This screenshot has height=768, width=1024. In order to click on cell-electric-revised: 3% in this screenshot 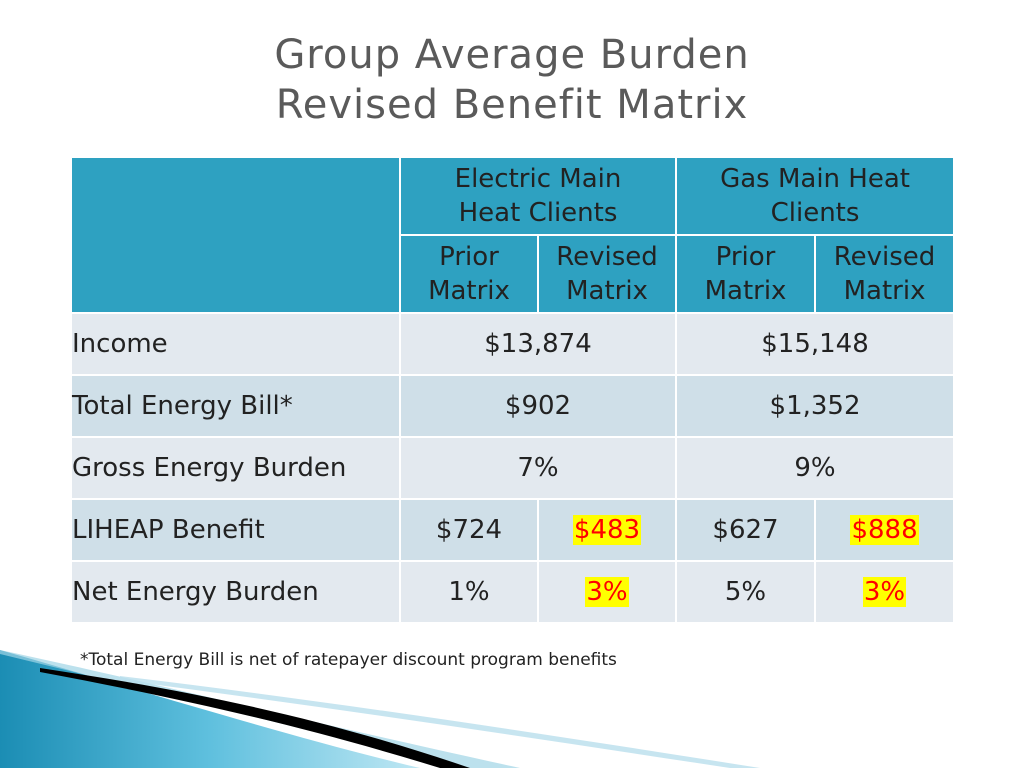, I will do `click(607, 592)`.